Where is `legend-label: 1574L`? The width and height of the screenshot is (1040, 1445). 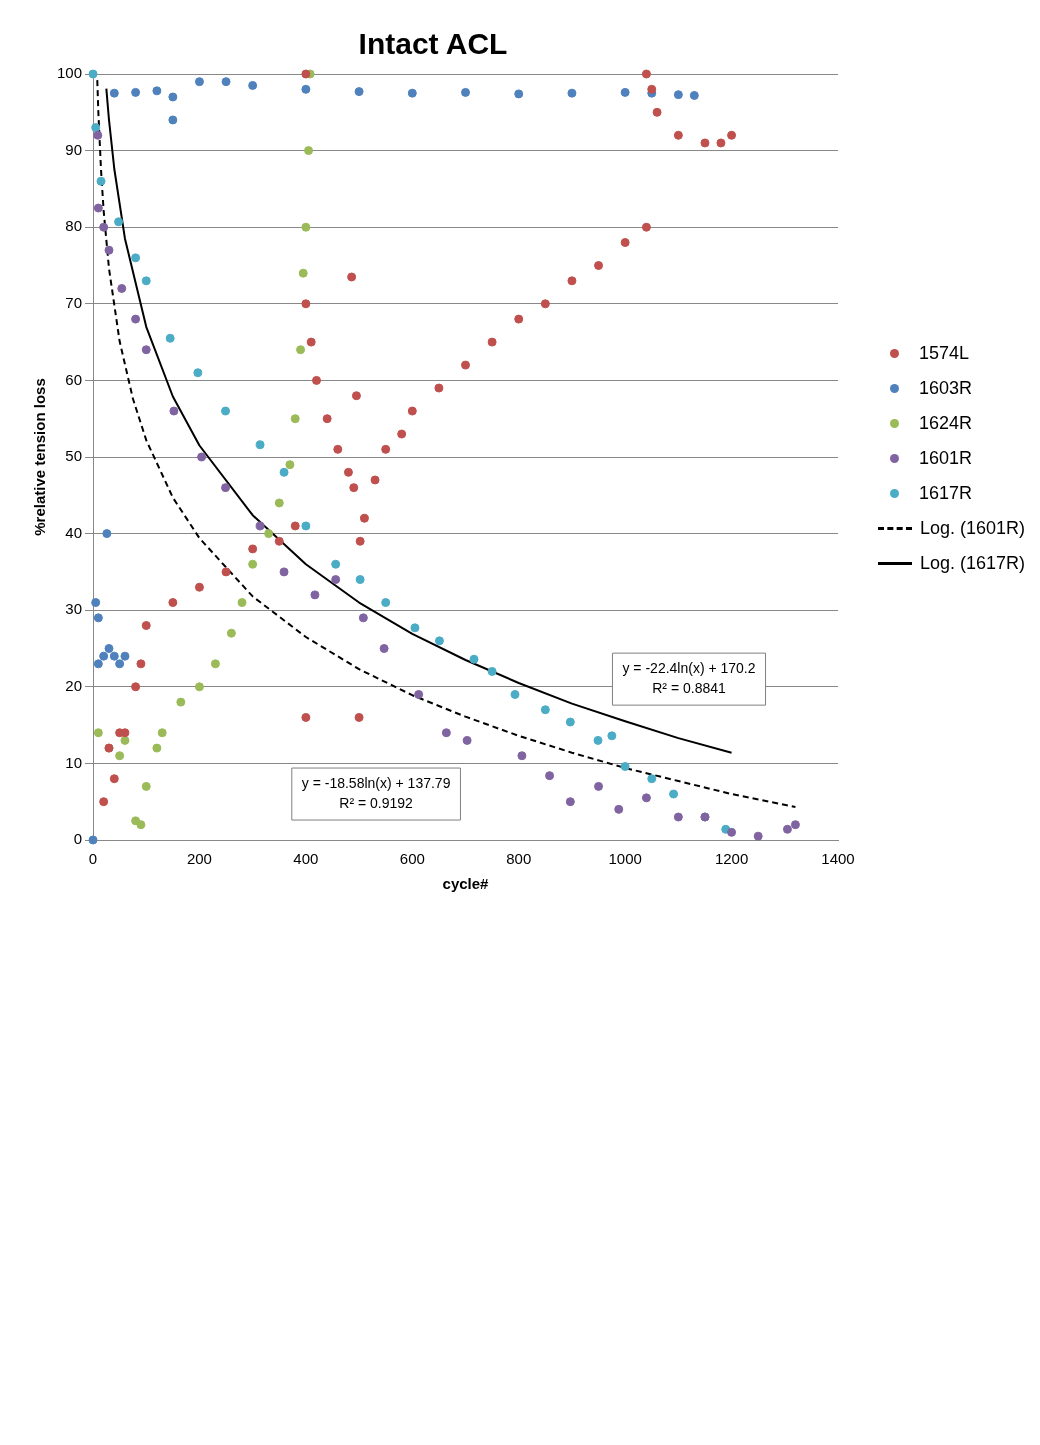
legend-label: 1574L is located at coordinates (944, 353).